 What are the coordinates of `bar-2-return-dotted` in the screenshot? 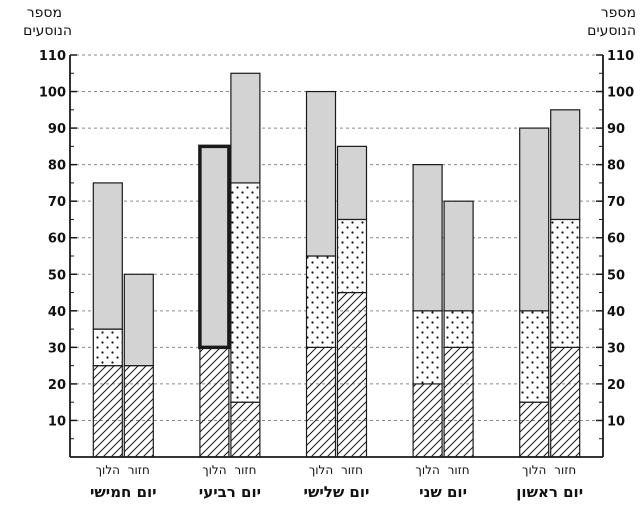 It's located at (458, 329).